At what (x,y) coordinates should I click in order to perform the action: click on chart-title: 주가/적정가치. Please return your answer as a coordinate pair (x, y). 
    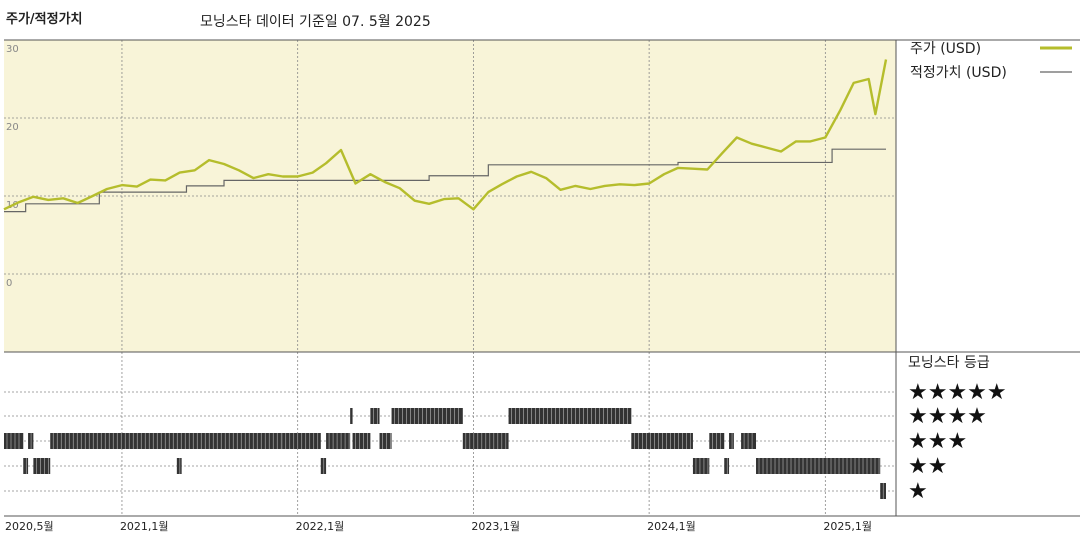
    Looking at the image, I should click on (44, 19).